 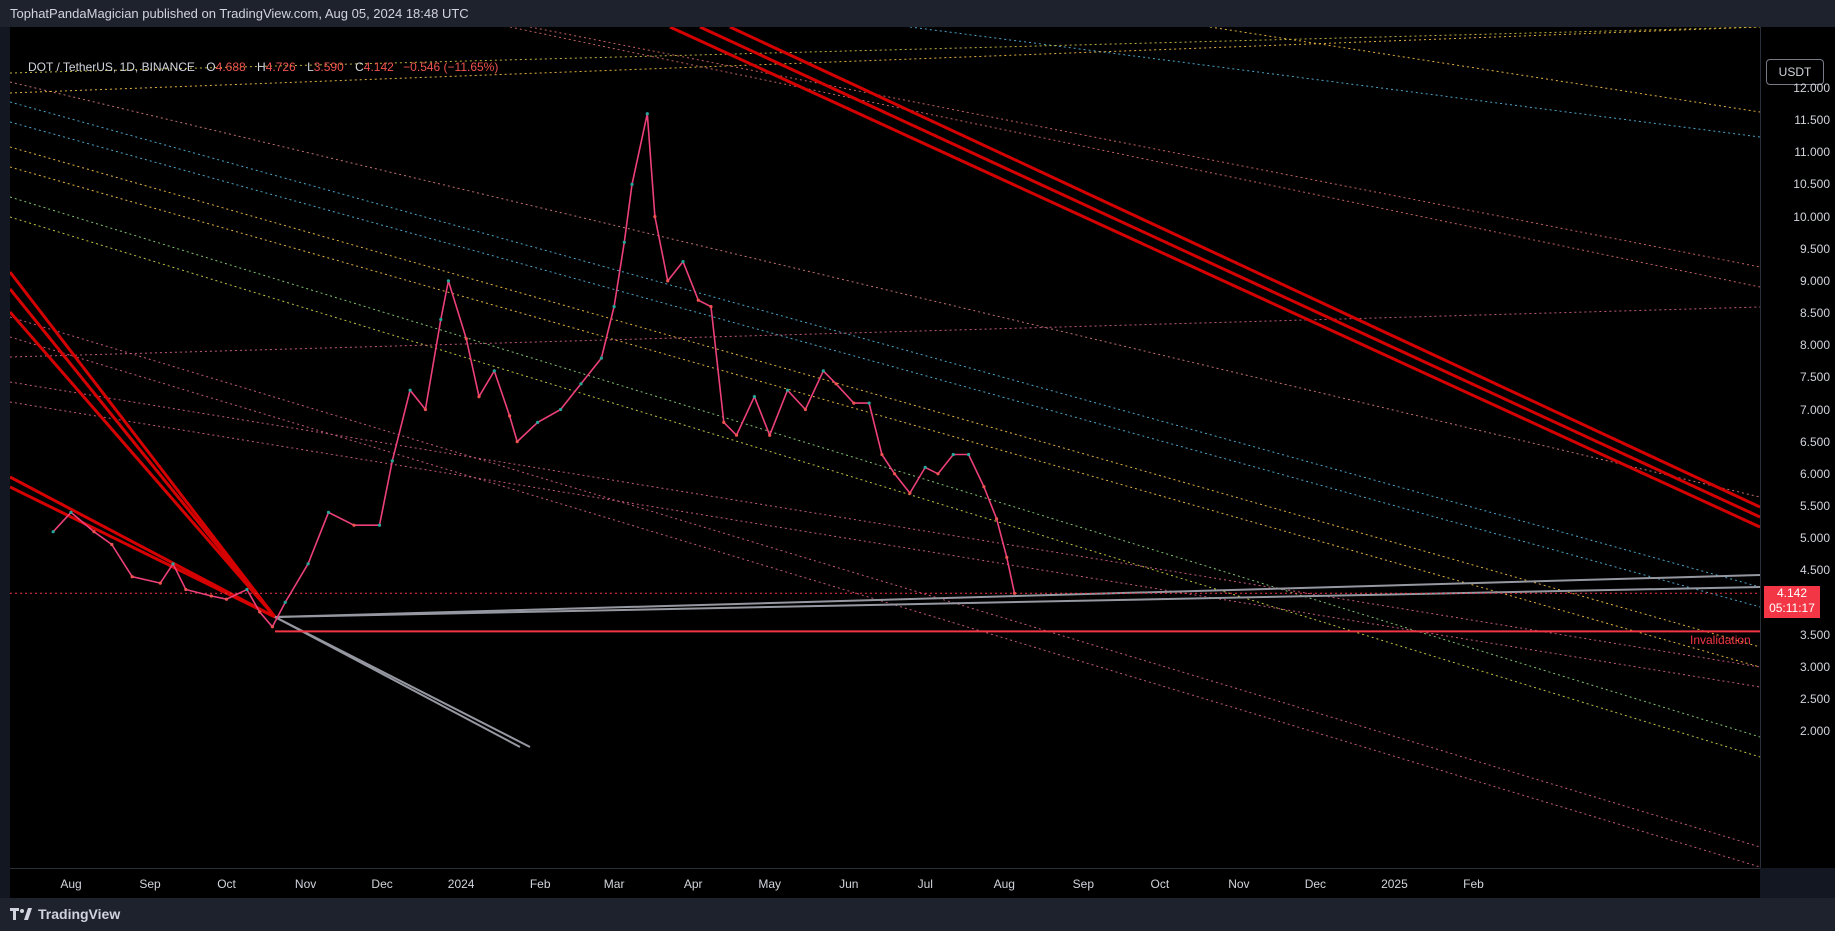 I want to click on price-tick-2: 11.000, so click(x=1812, y=152).